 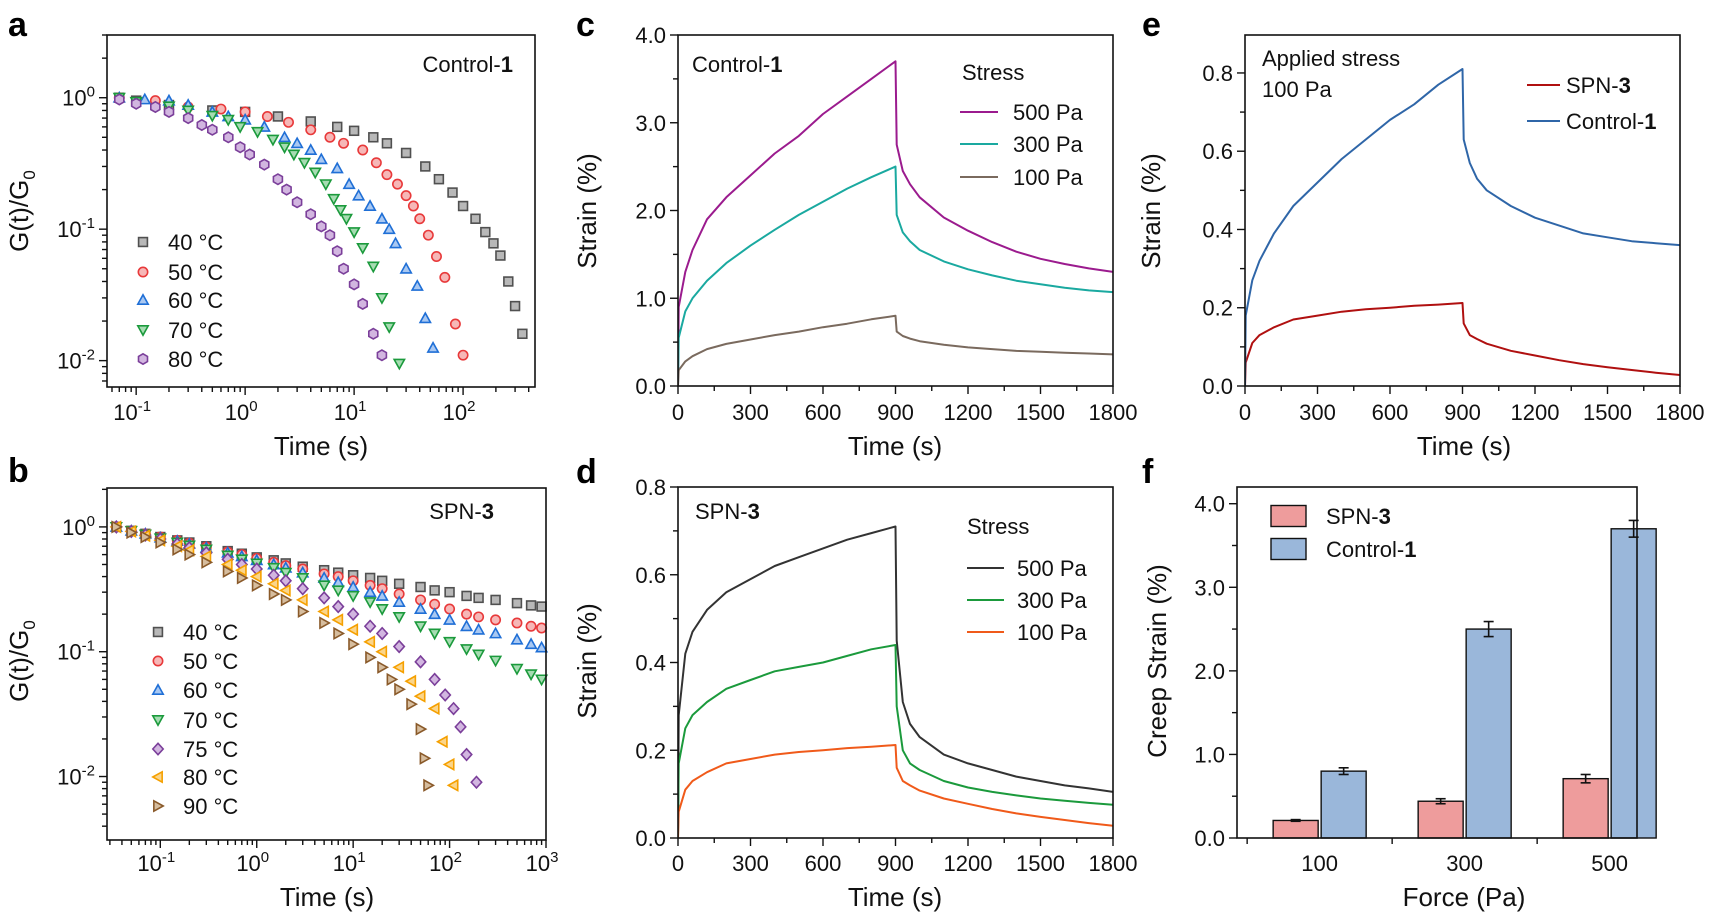 What do you see at coordinates (195, 300) in the screenshot?
I see `legend-label: 60 °C` at bounding box center [195, 300].